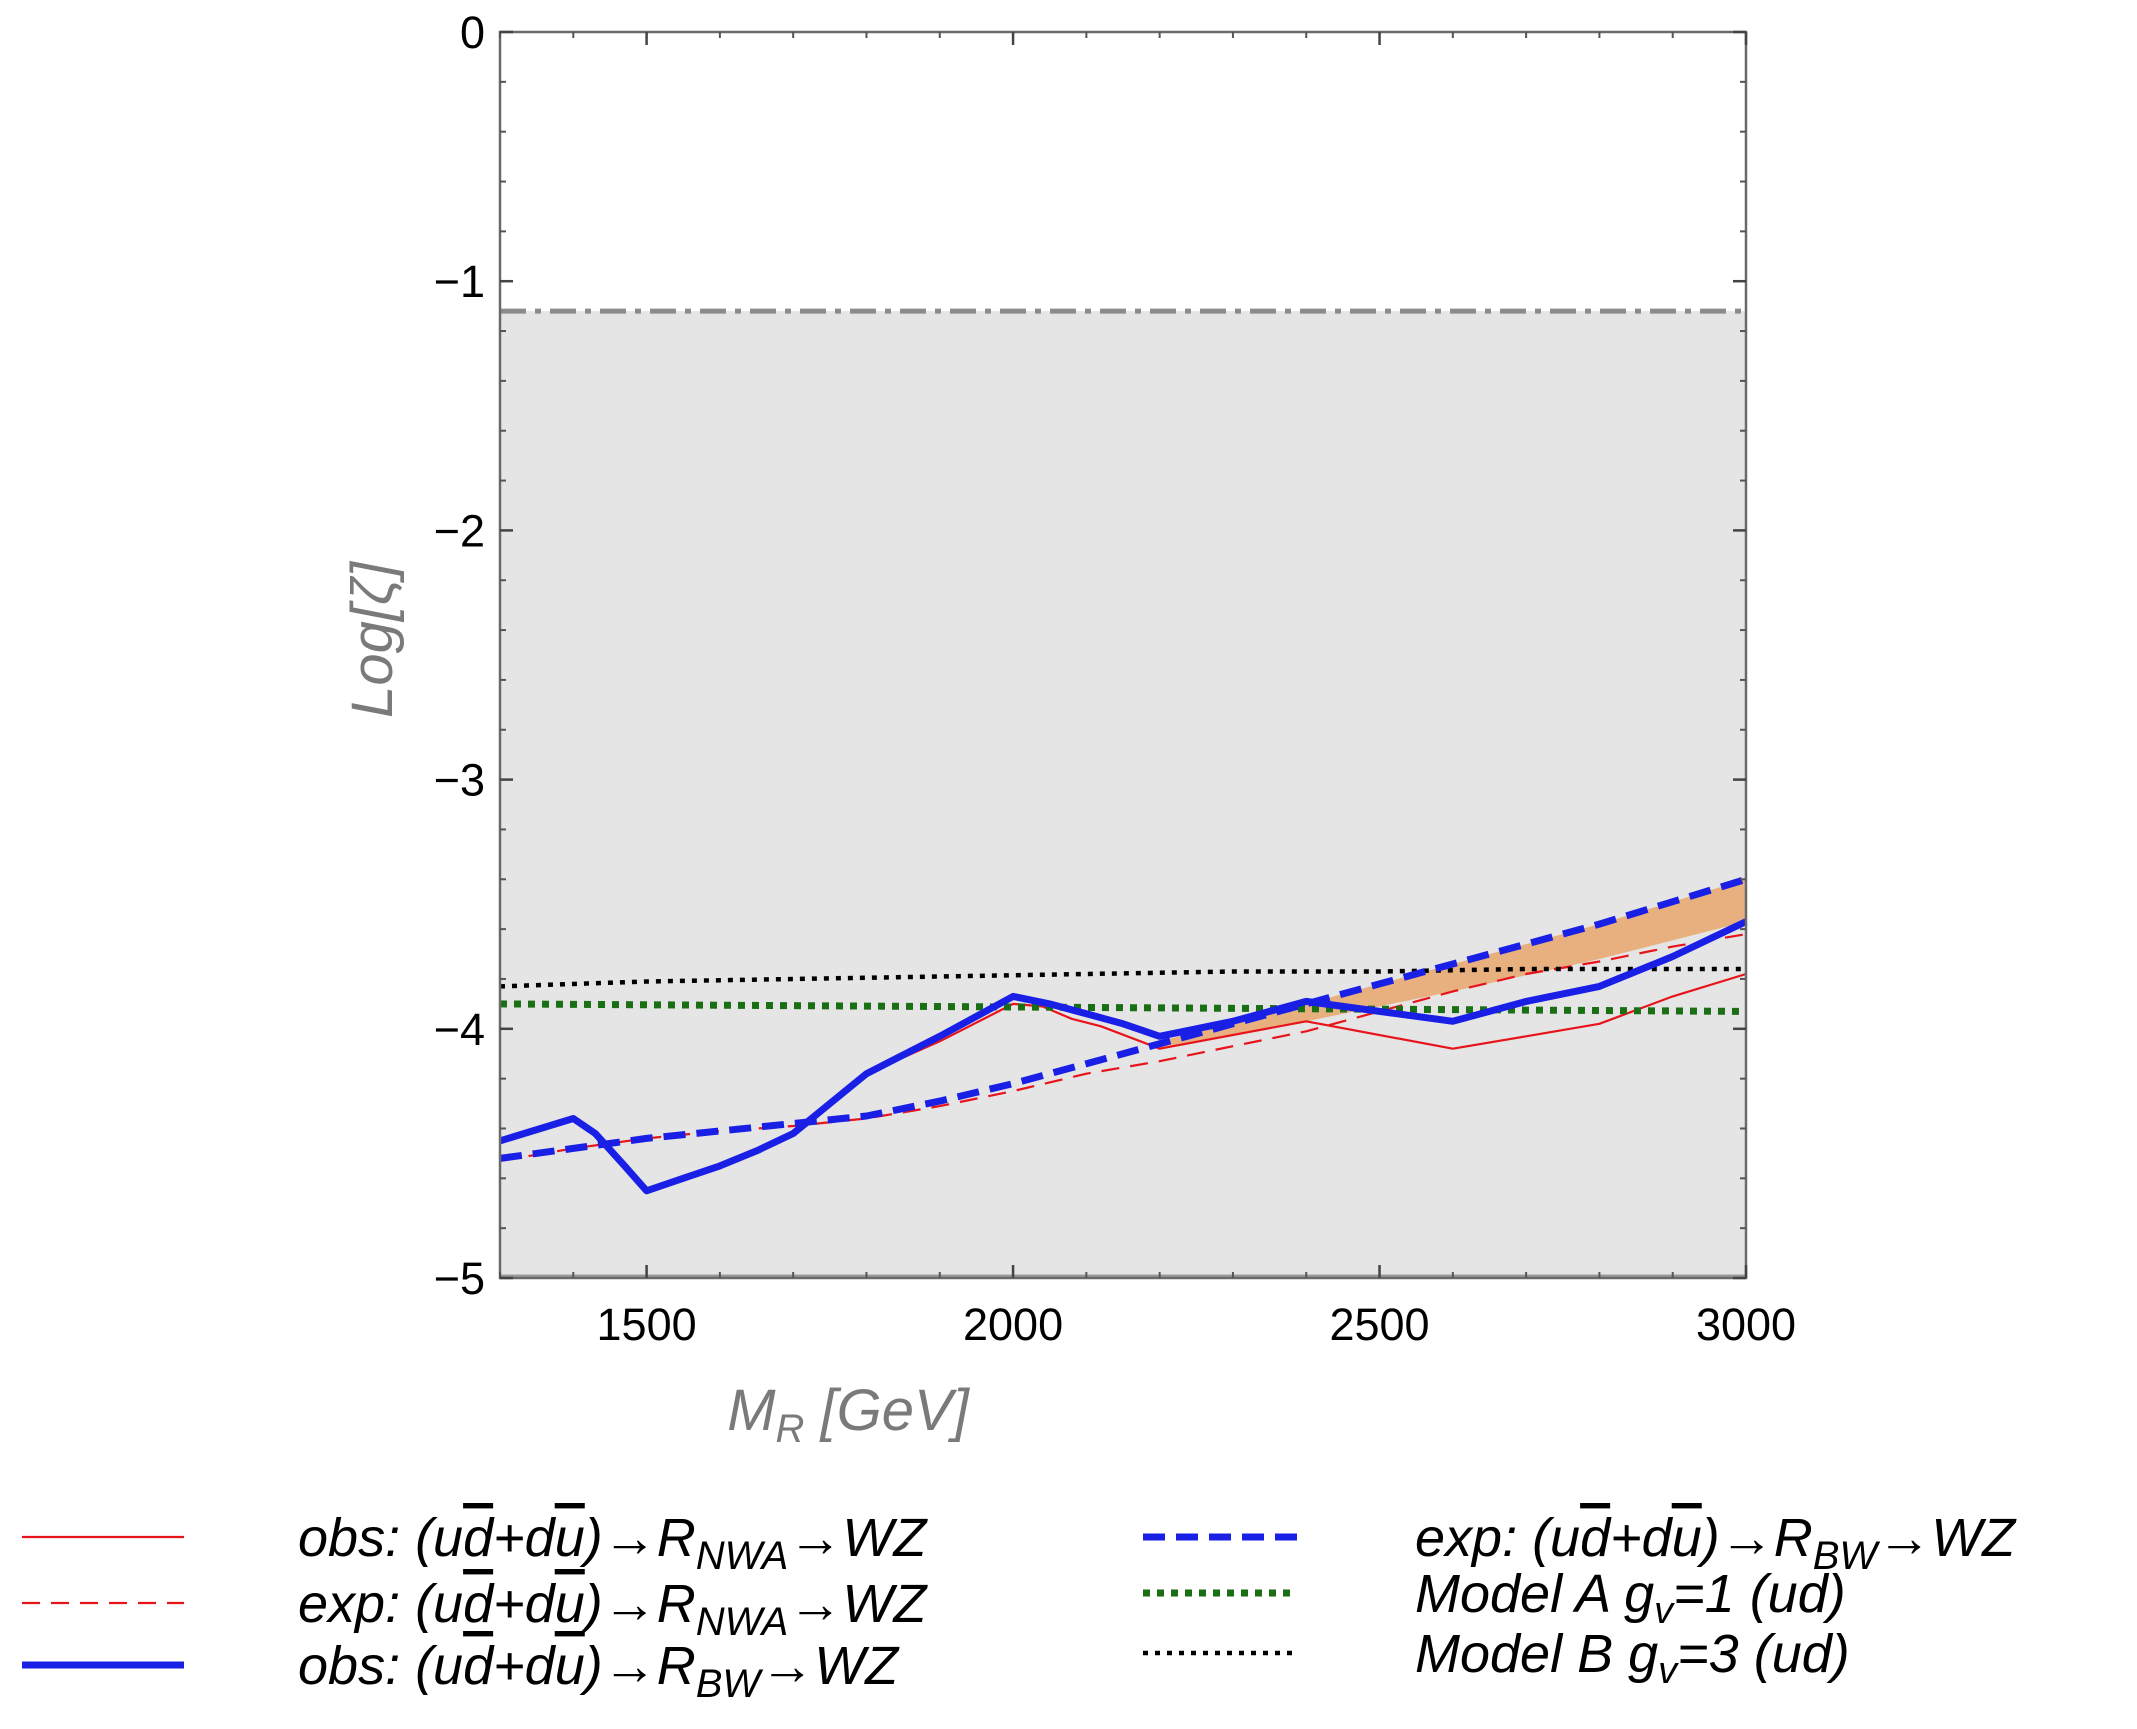  What do you see at coordinates (459, 1278) in the screenshot?
I see `y-tick-label: −5` at bounding box center [459, 1278].